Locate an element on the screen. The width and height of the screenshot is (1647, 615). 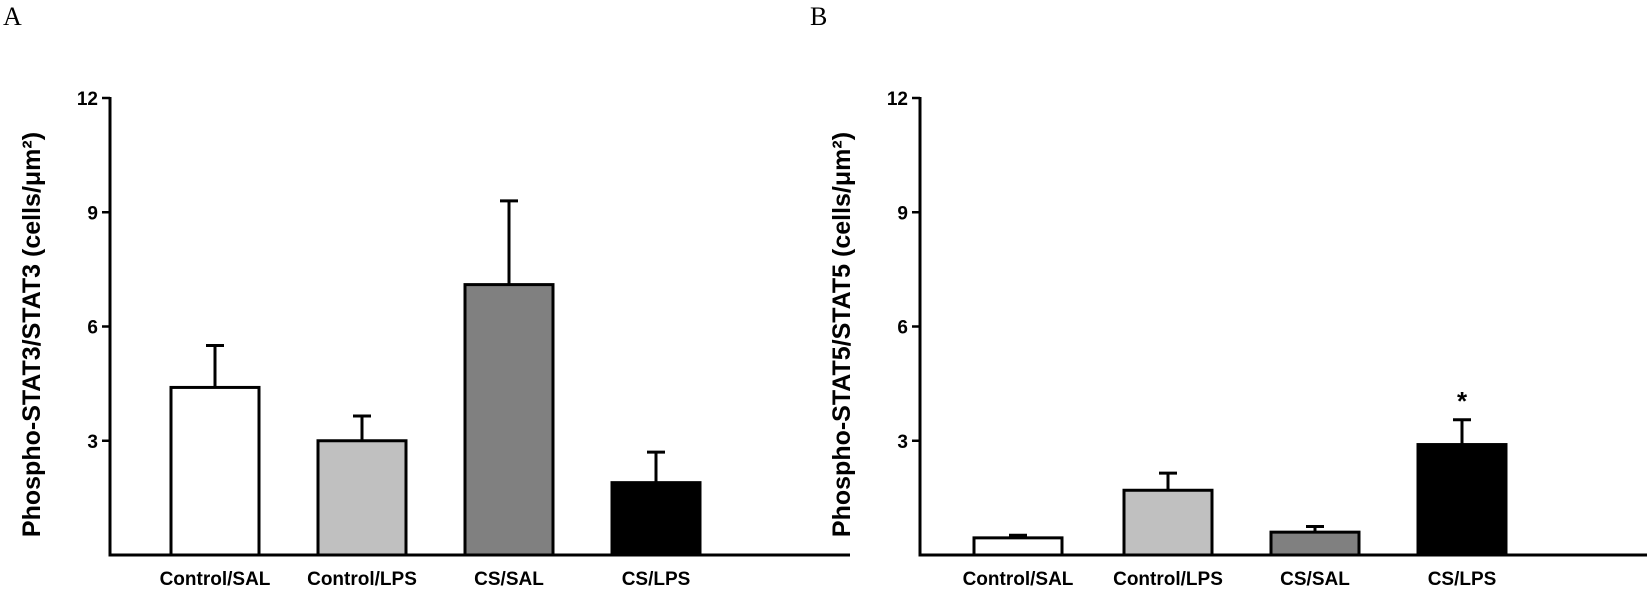
panel-letter: B is located at coordinates (818, 16).